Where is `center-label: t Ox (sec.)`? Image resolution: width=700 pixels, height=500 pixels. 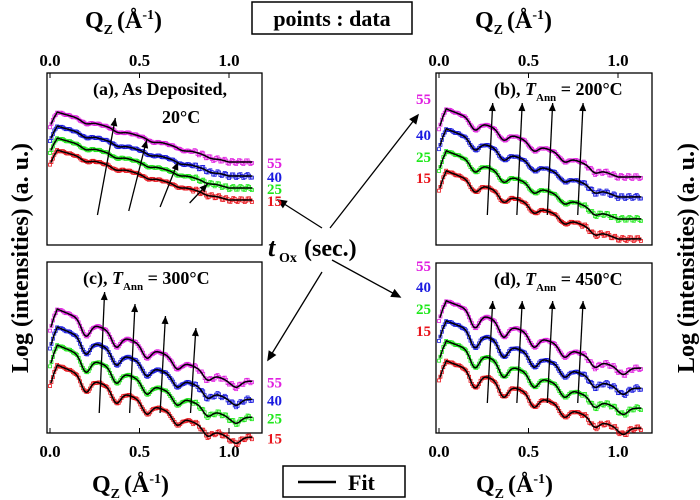 center-label: t Ox (sec.) is located at coordinates (312, 249).